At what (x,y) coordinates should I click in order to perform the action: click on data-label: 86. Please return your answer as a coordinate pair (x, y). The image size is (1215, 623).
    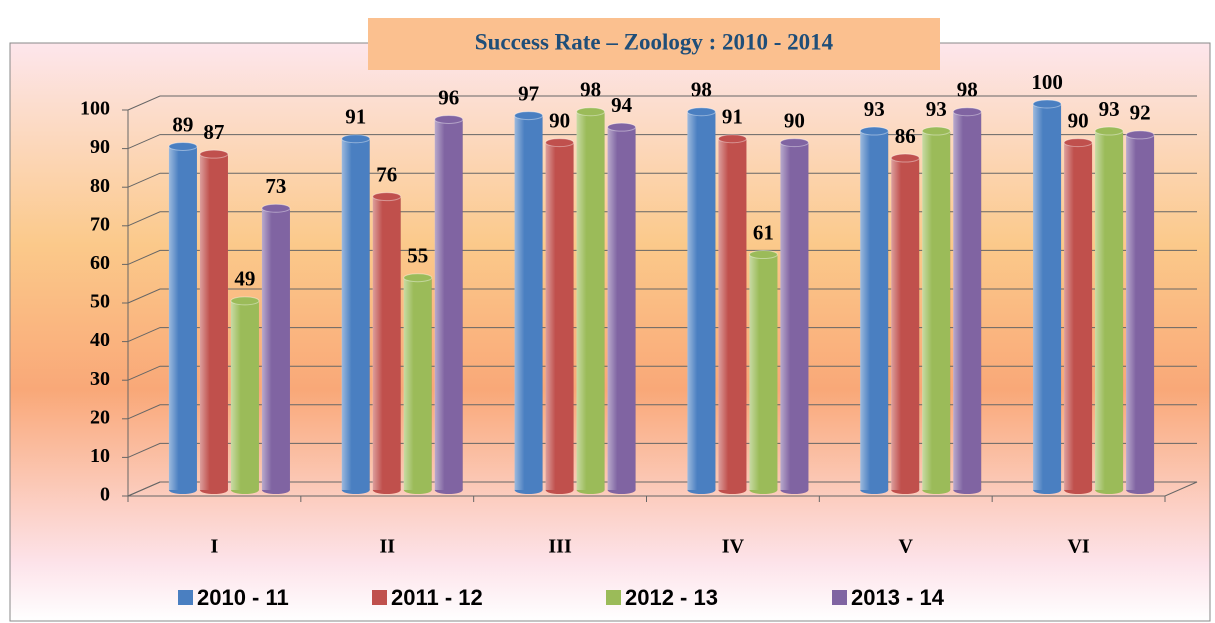
    Looking at the image, I should click on (905, 136).